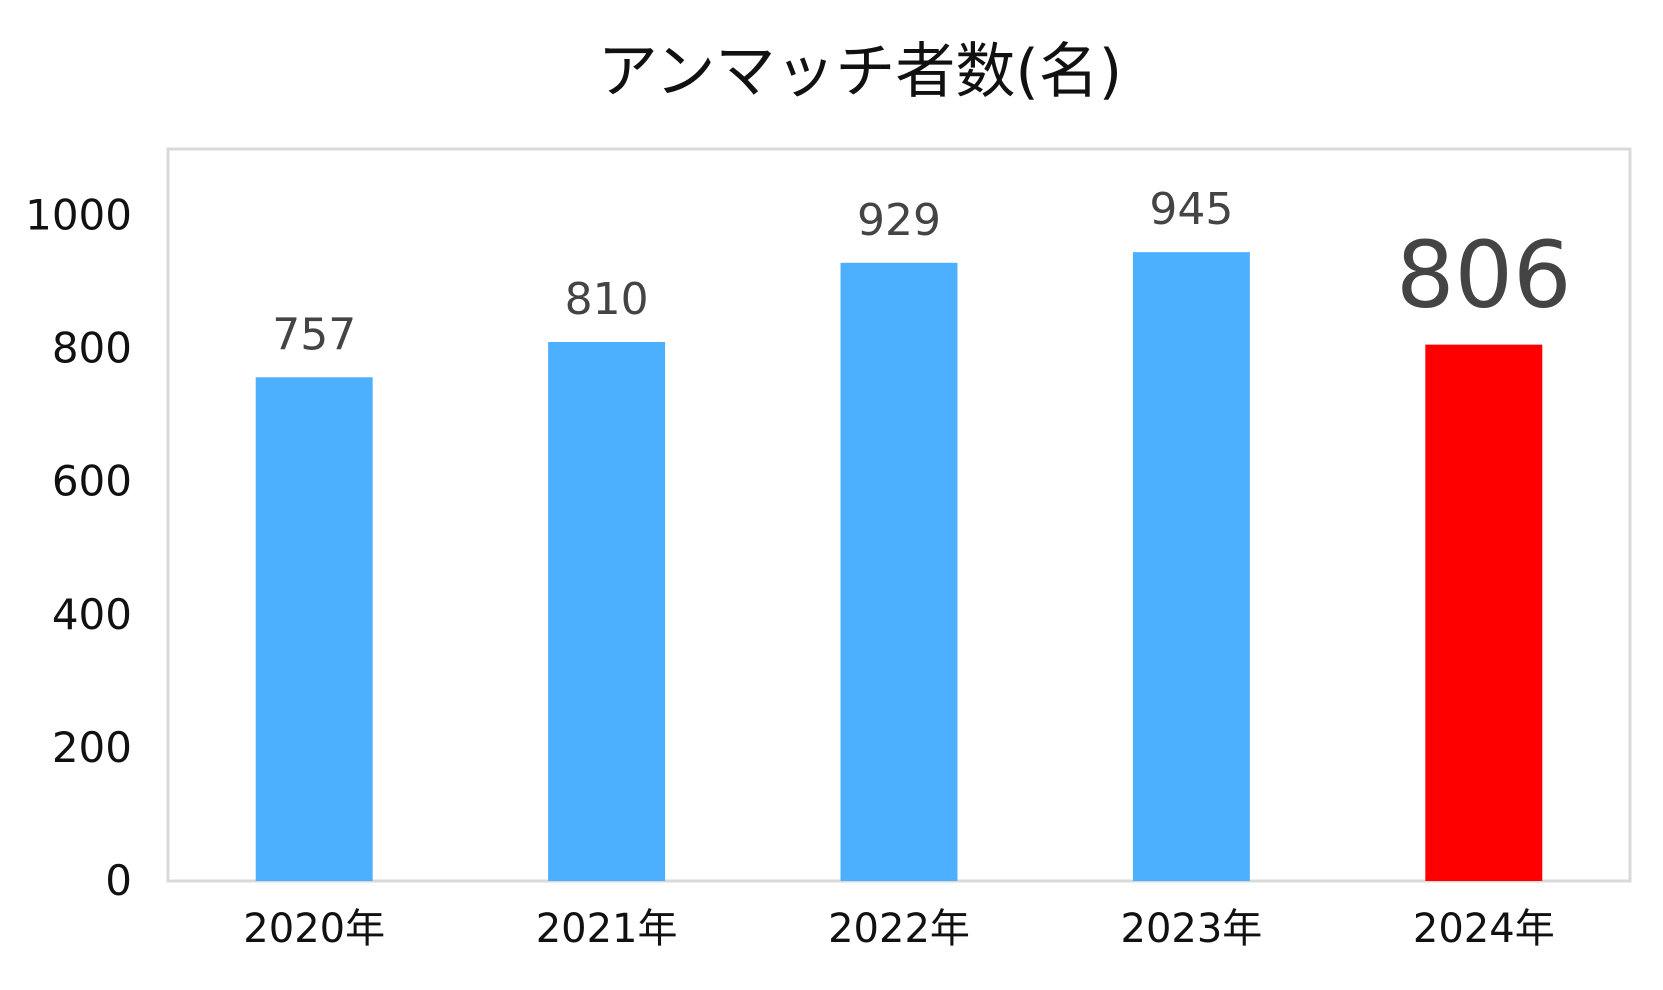  What do you see at coordinates (860, 72) in the screenshot?
I see `chart-title: アンマッチ者数(名)` at bounding box center [860, 72].